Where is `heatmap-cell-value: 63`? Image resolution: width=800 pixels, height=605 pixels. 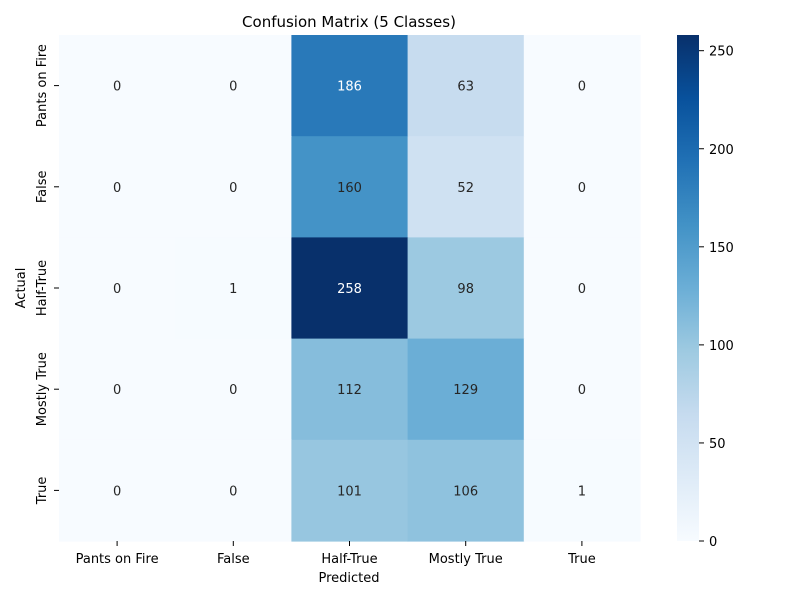
heatmap-cell-value: 63 is located at coordinates (465, 87).